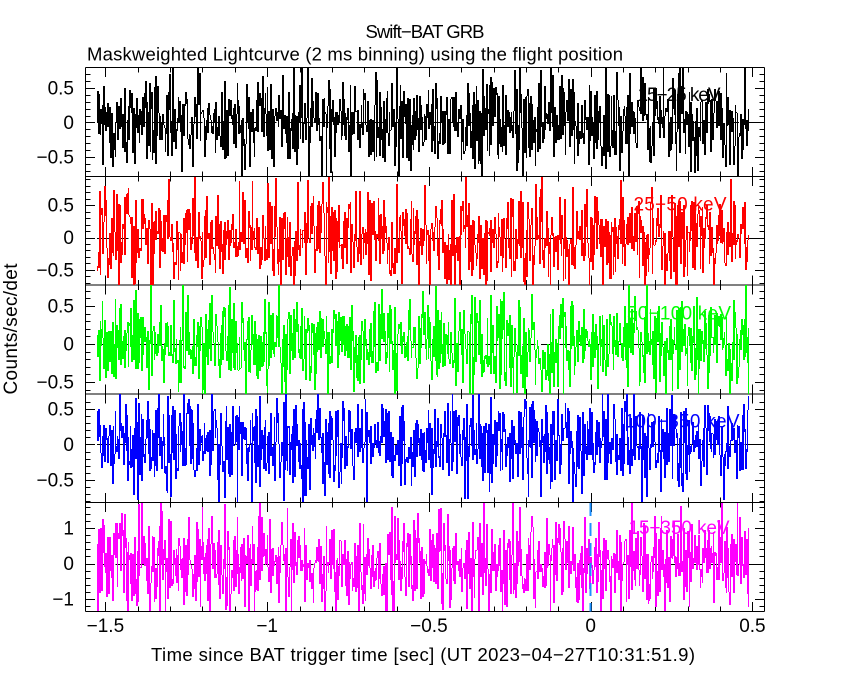 The image size is (850, 685). What do you see at coordinates (106, 626) in the screenshot?
I see `svg-text: −1.5` at bounding box center [106, 626].